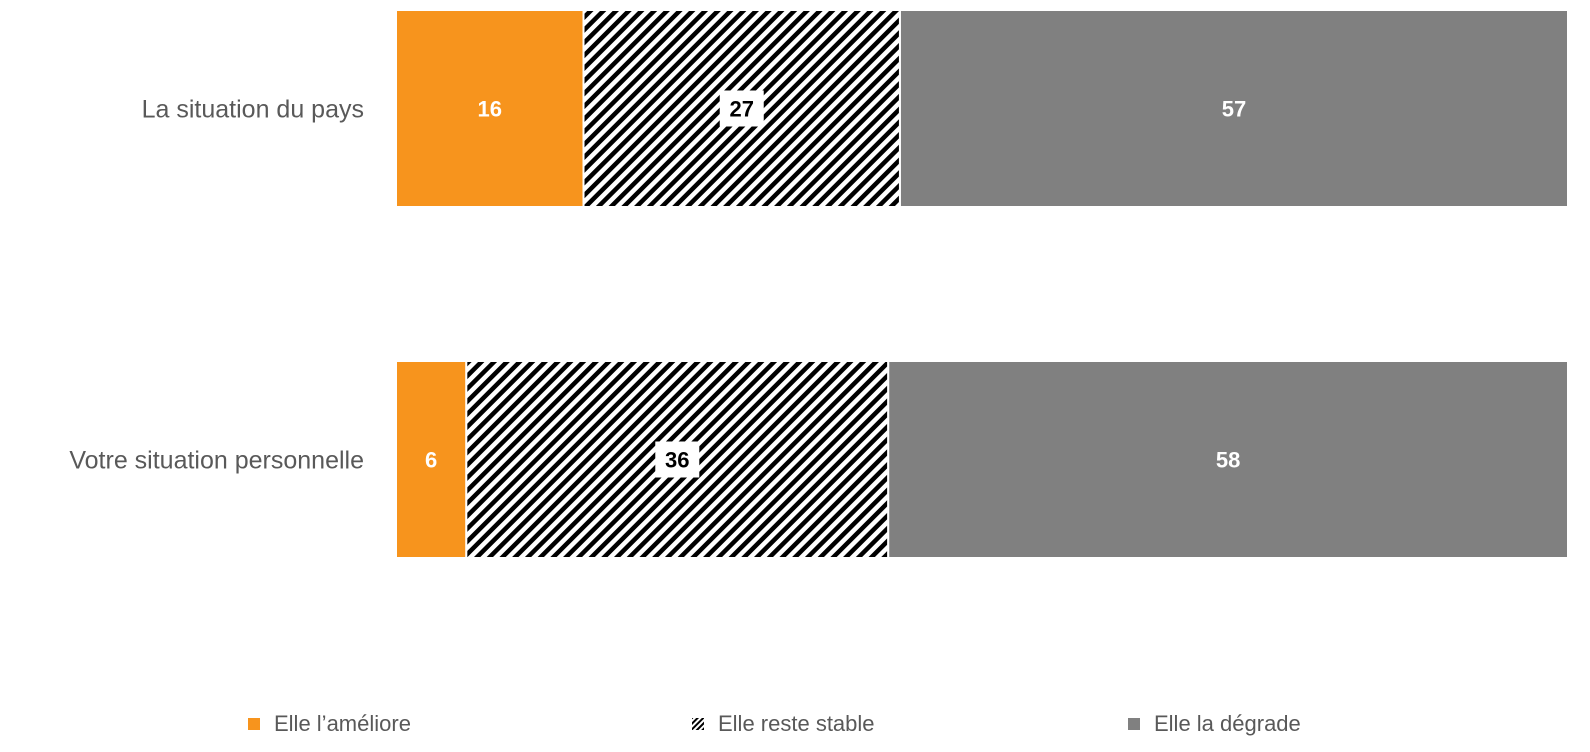  I want to click on data-label: 27, so click(741, 109).